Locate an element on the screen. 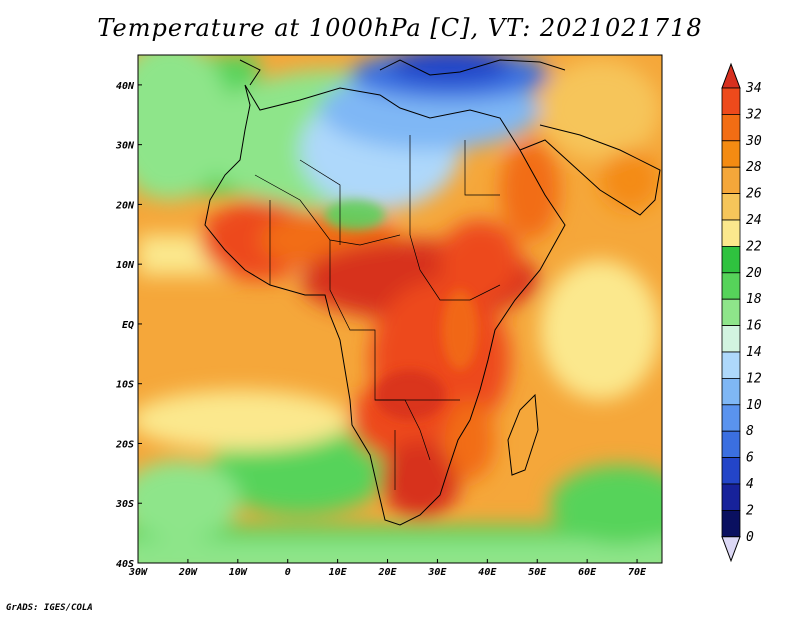 This screenshot has width=800, height=618. software-credit: GrADS: IGES/COLA is located at coordinates (49, 608).